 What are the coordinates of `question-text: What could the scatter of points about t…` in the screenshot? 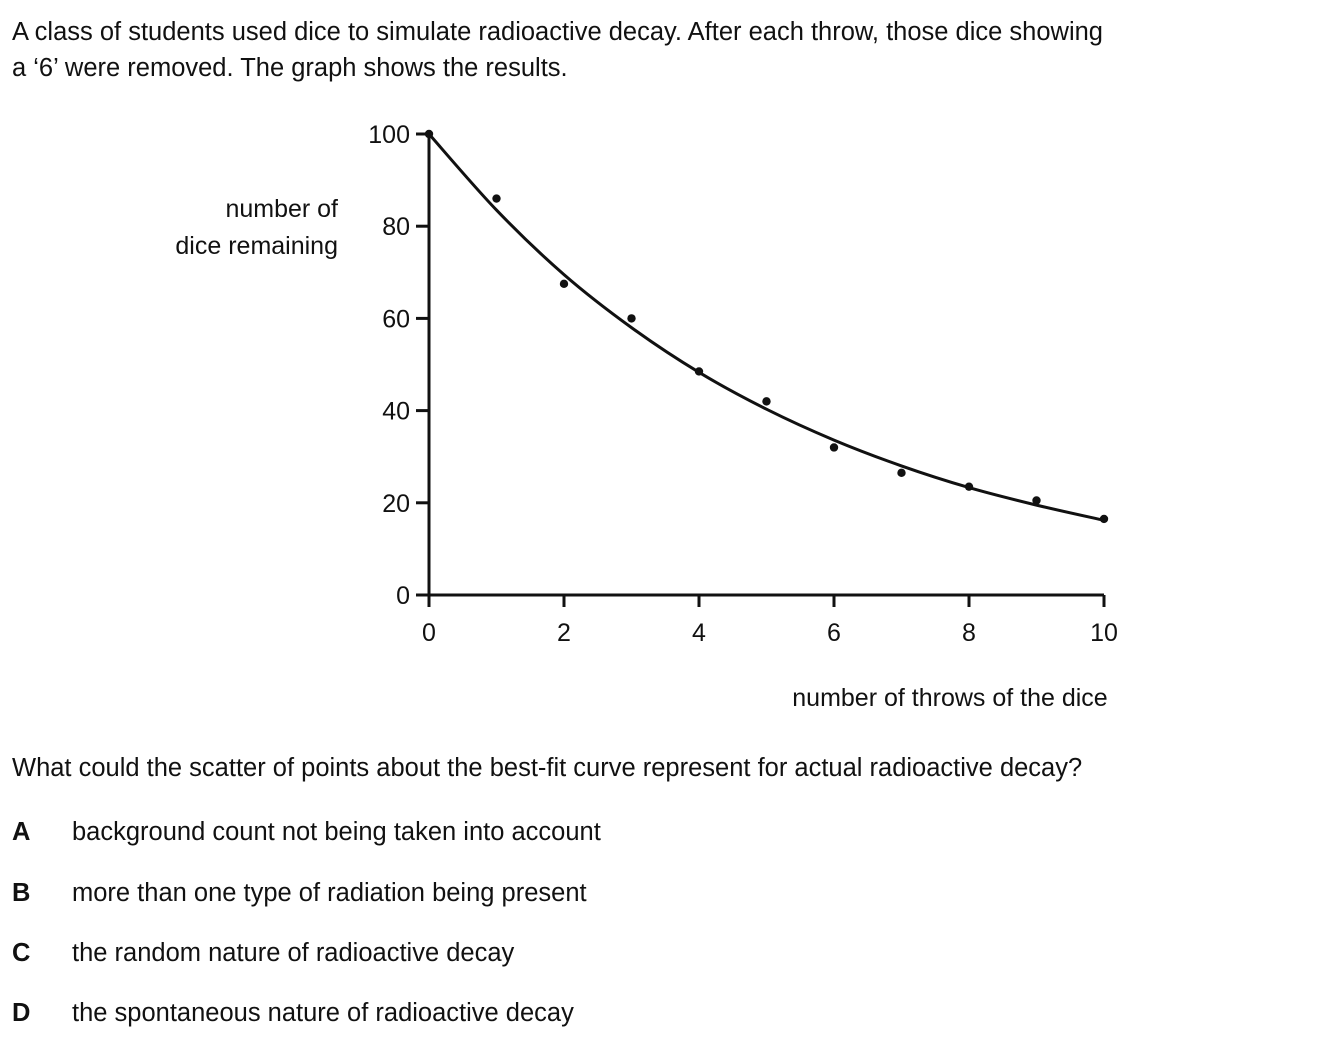 It's located at (547, 768).